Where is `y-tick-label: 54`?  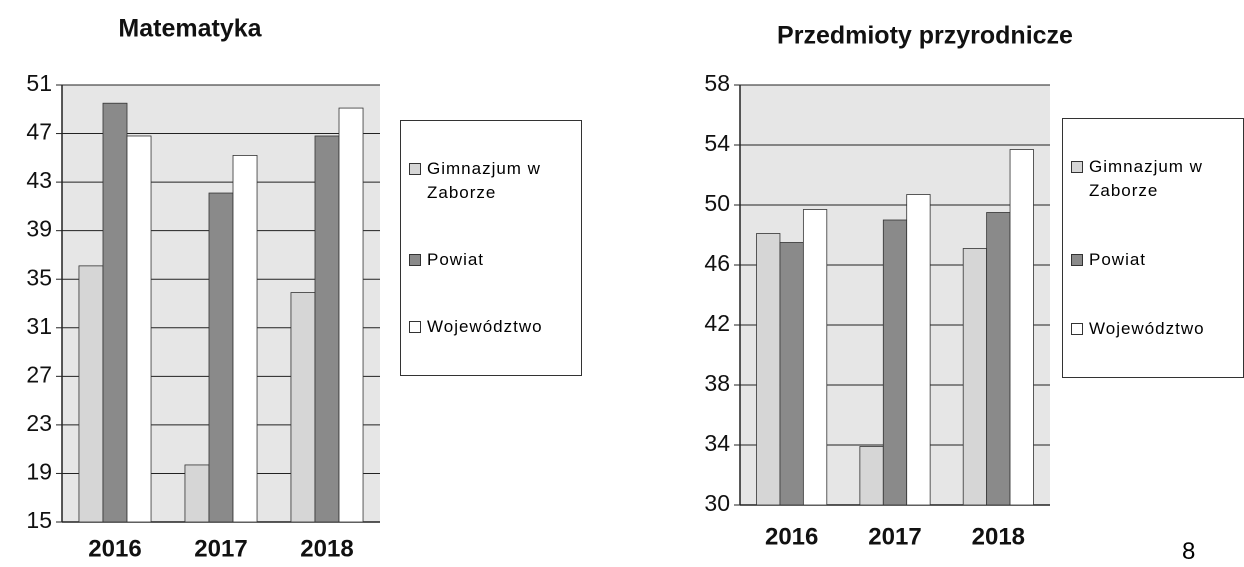 y-tick-label: 54 is located at coordinates (717, 143).